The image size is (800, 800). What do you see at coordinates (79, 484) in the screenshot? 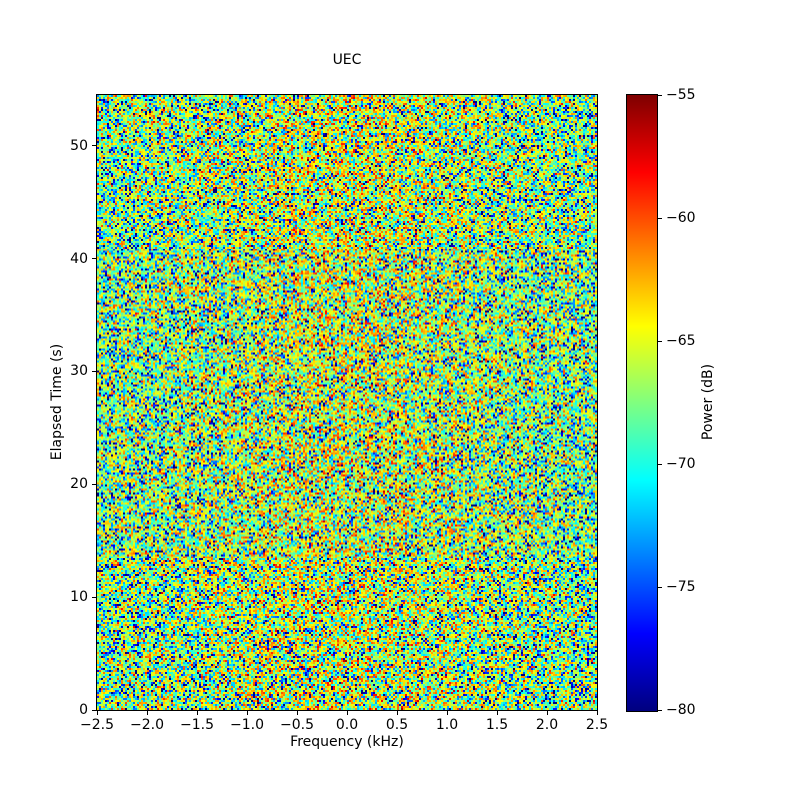
I see `y-tick-label: 20` at bounding box center [79, 484].